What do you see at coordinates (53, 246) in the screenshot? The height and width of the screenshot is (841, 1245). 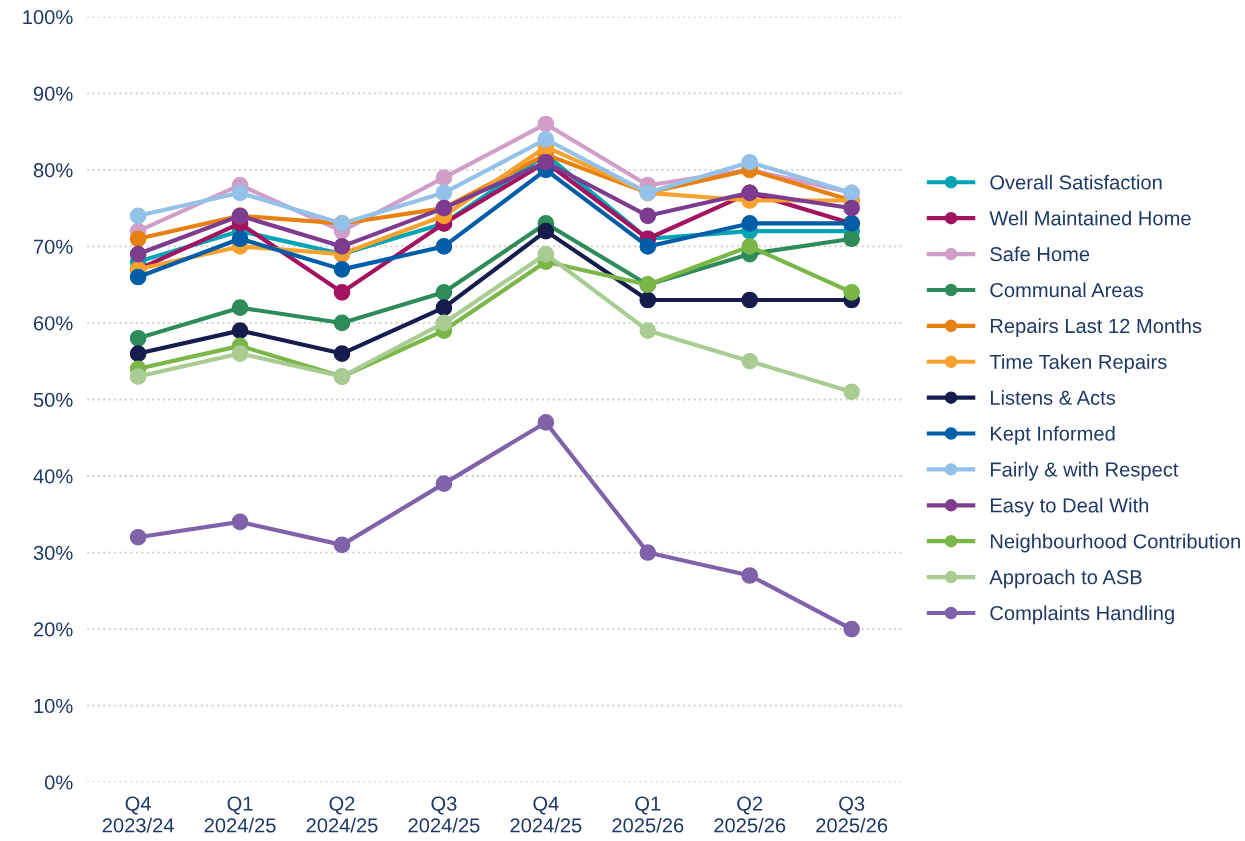 I see `y-tick-label: 70%` at bounding box center [53, 246].